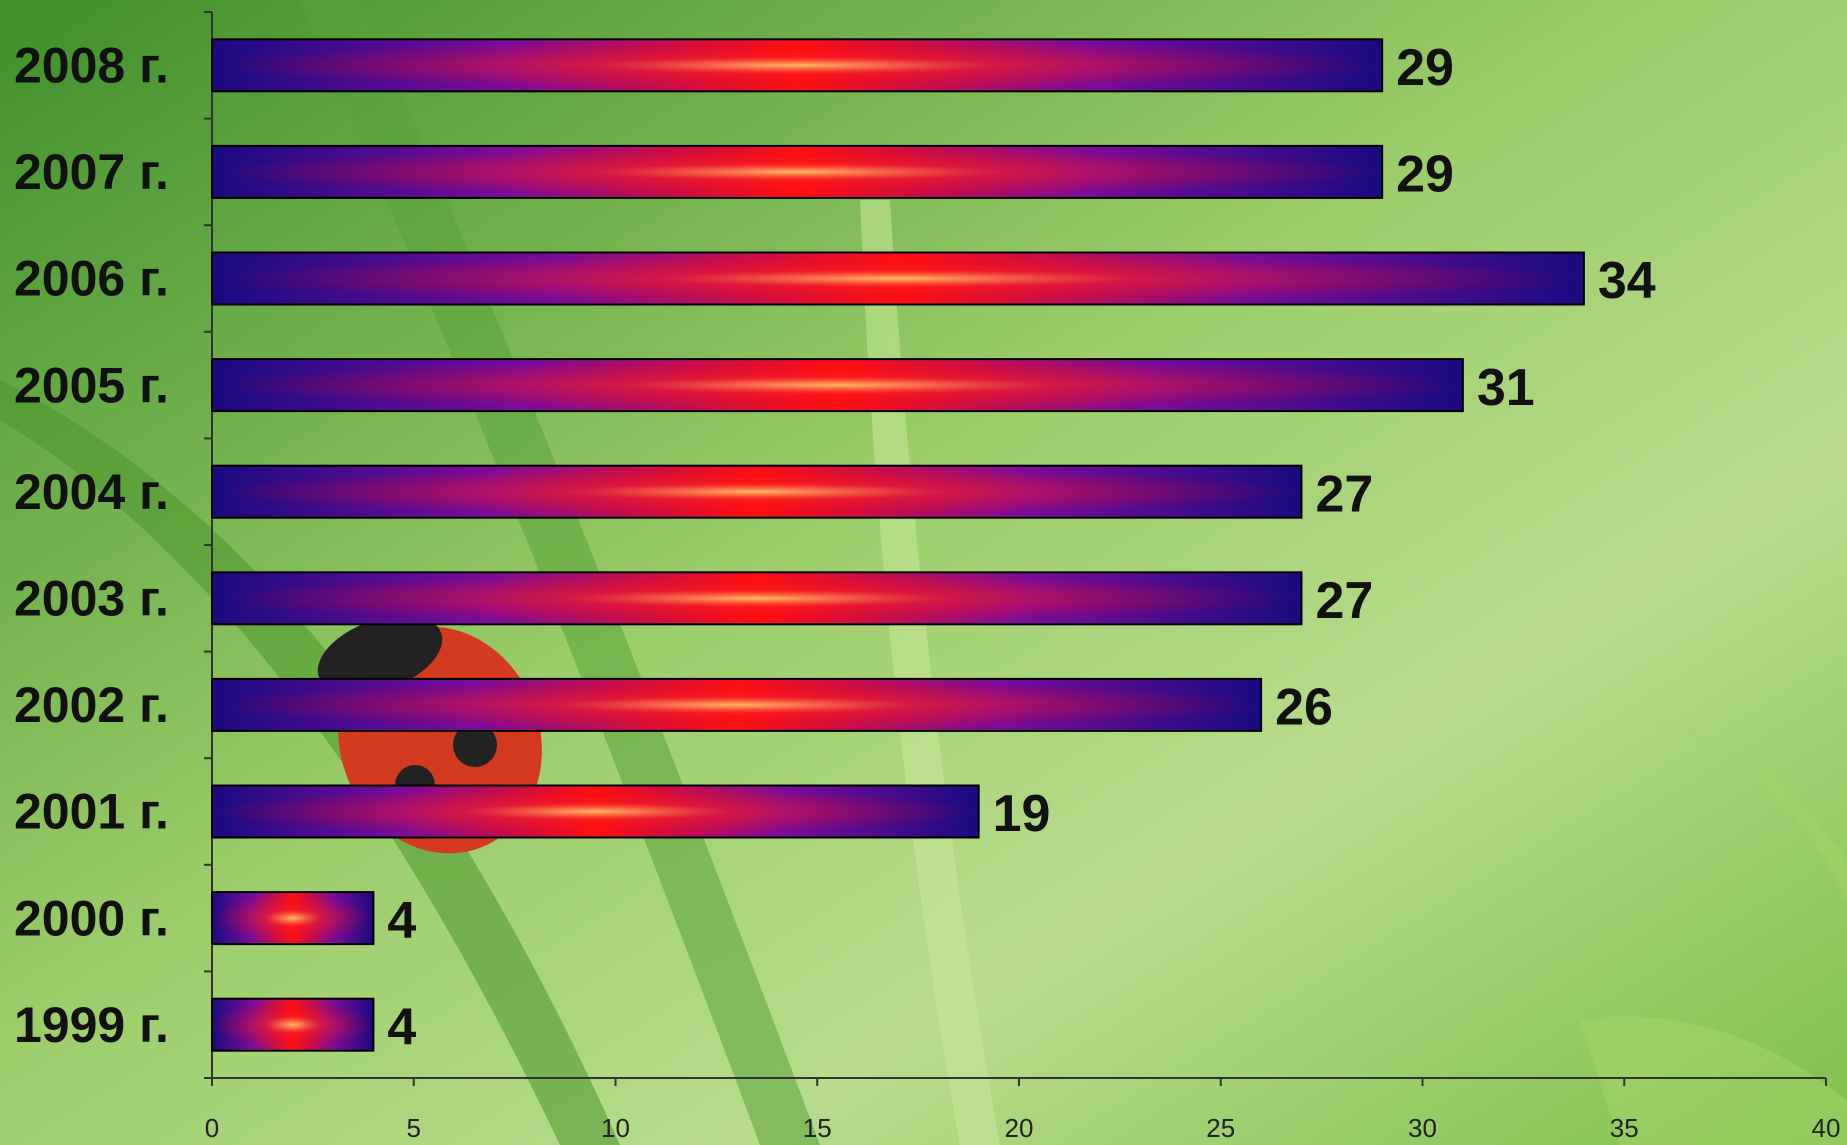 This screenshot has height=1145, width=1847. I want to click on y-tick-label: 2008 г., so click(91, 66).